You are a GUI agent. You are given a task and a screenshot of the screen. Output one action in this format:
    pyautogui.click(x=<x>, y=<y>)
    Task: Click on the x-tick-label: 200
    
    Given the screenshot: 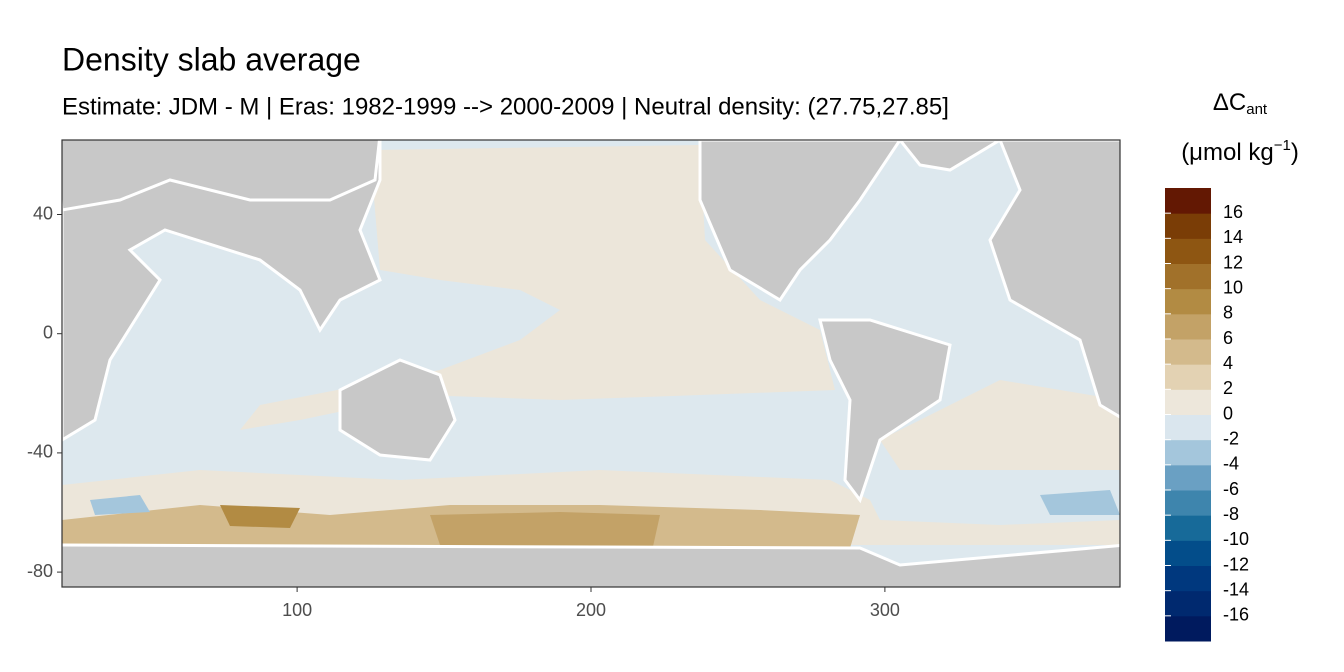 What is the action you would take?
    pyautogui.click(x=591, y=610)
    